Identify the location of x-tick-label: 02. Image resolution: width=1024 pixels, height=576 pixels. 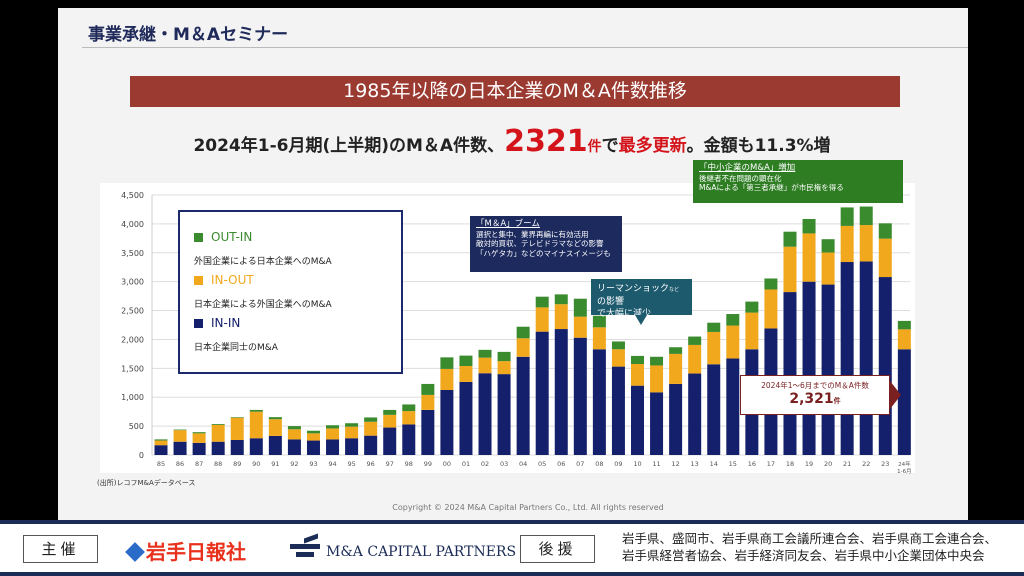
(485, 464).